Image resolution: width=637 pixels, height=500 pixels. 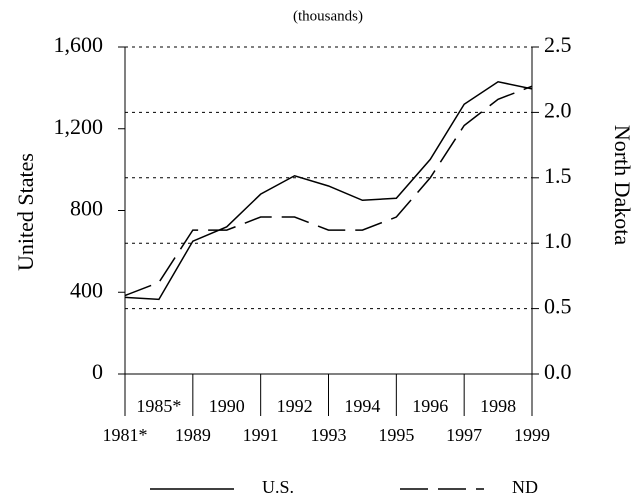 I want to click on y-tick-label: 800, so click(x=86, y=208).